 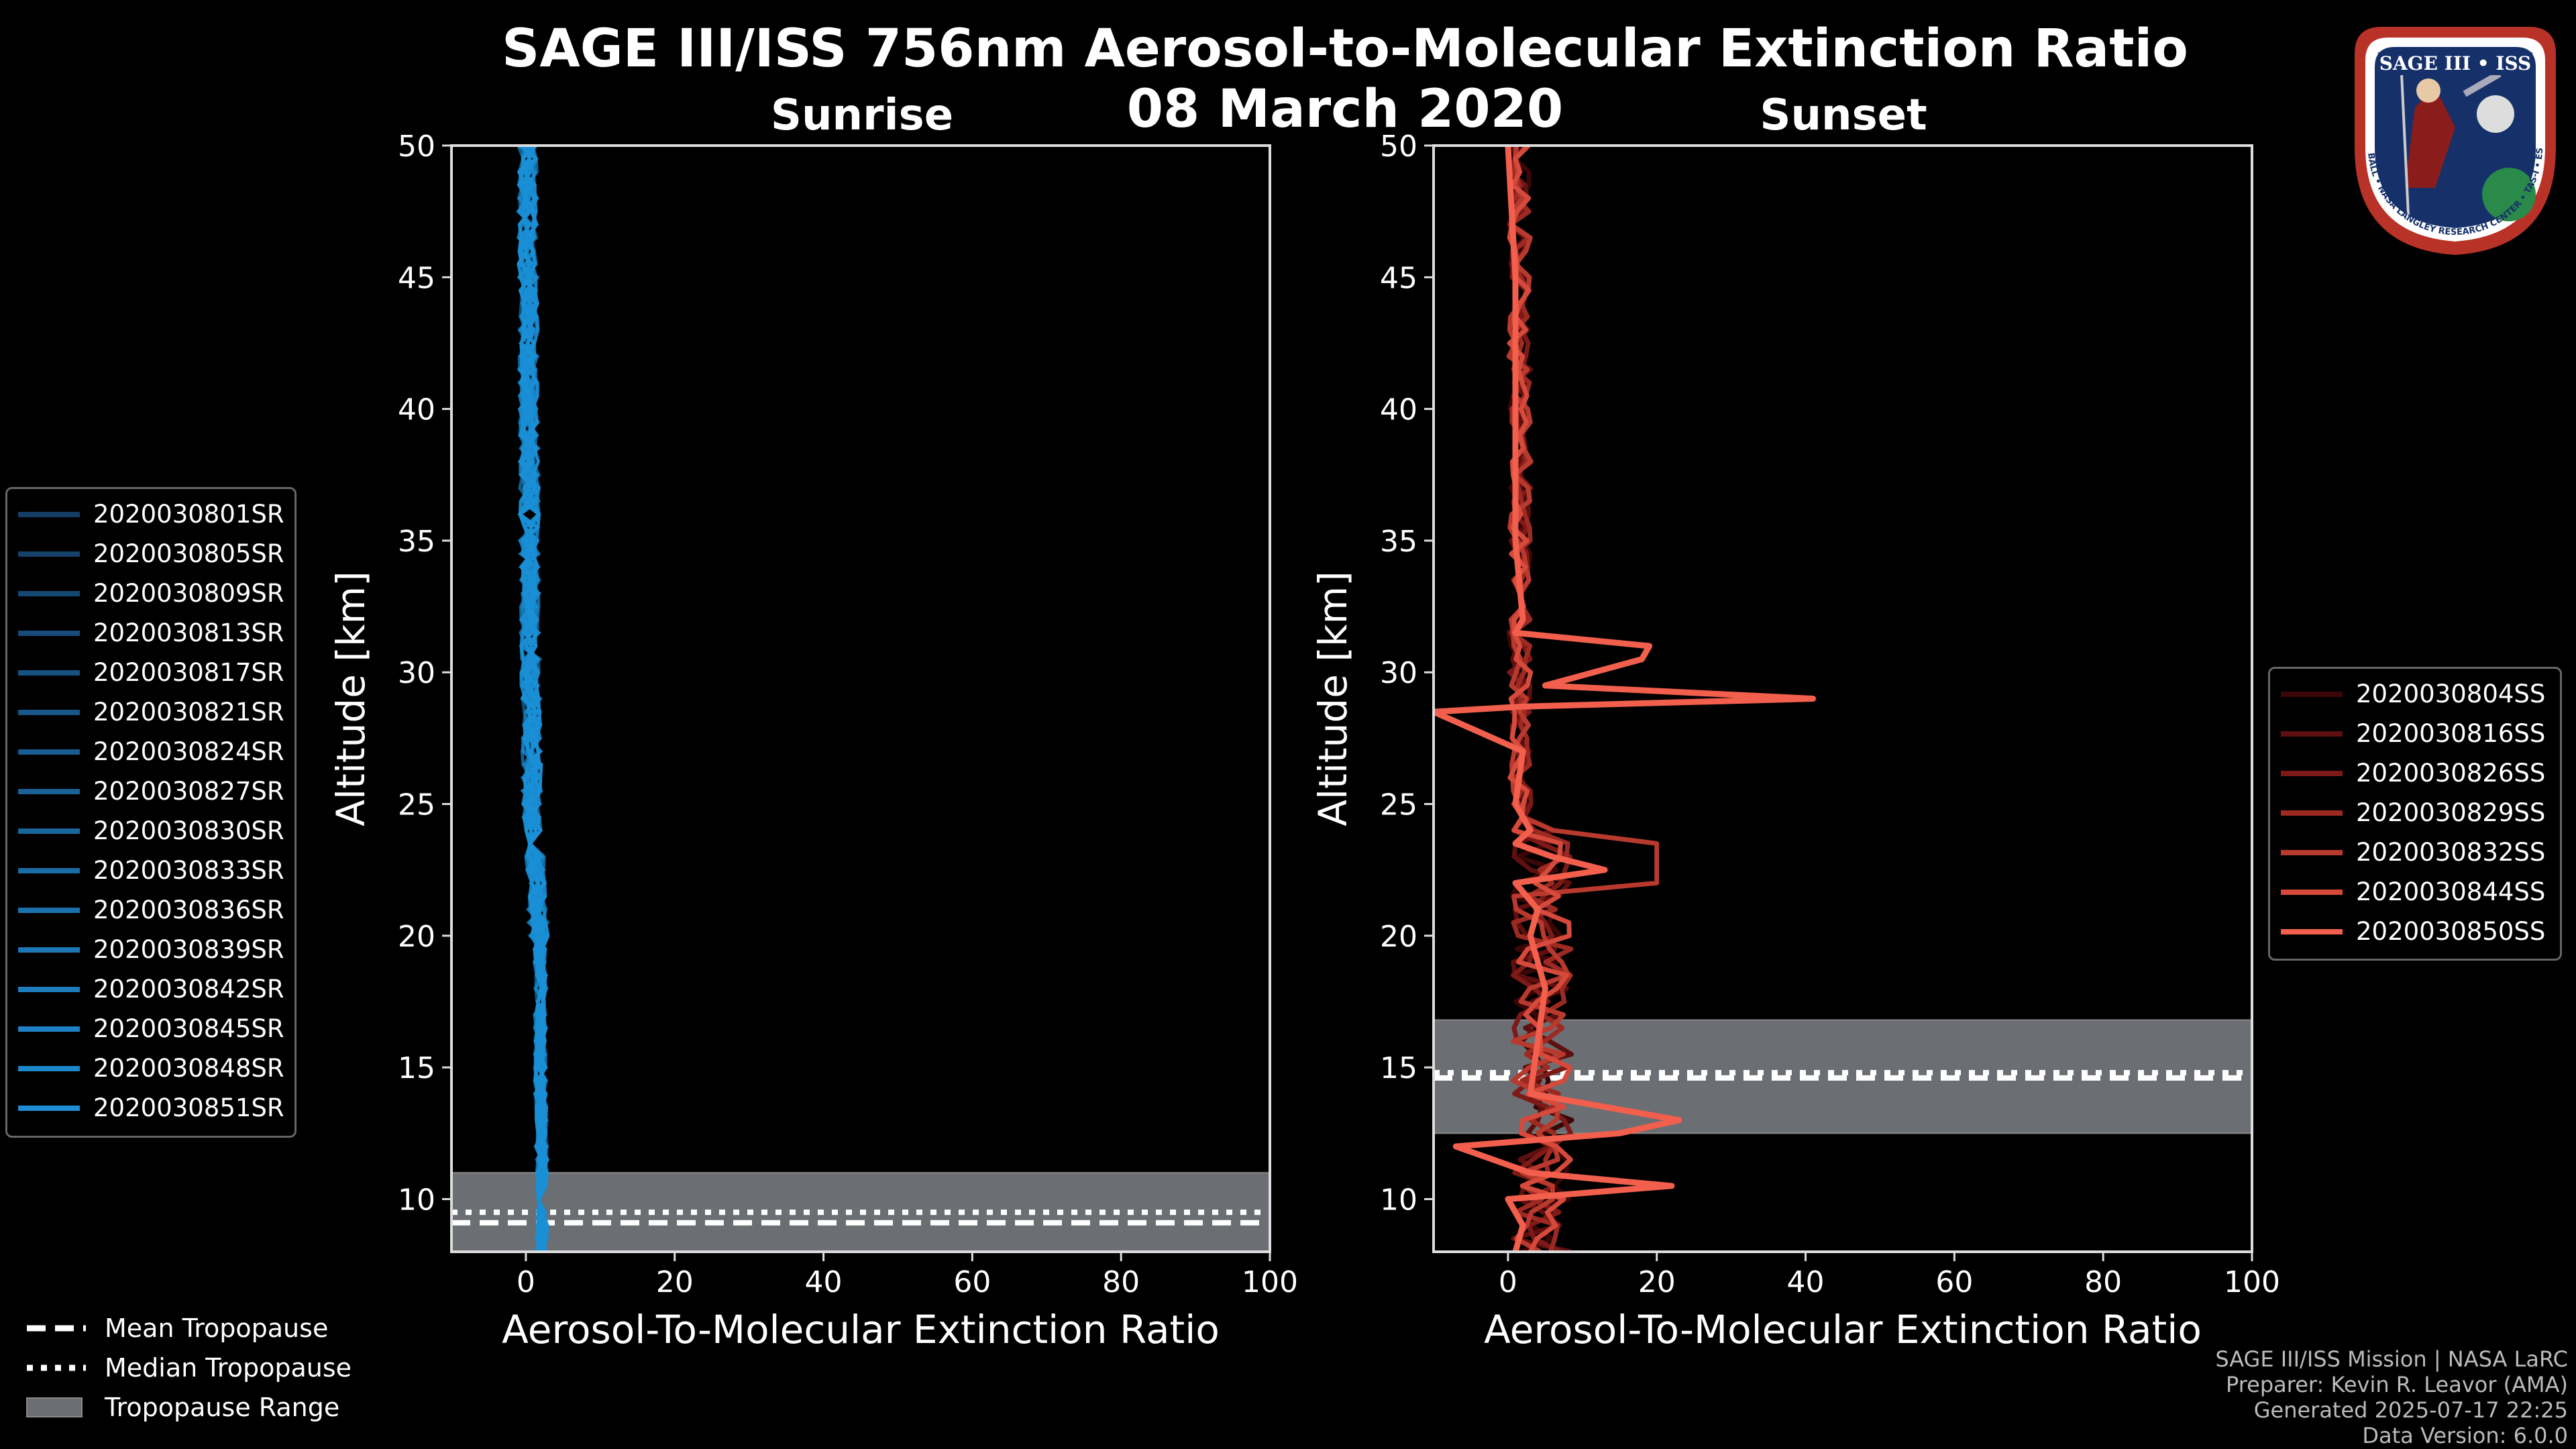 What do you see at coordinates (2103, 1282) in the screenshot?
I see `sunset-xtick-label-80: 80` at bounding box center [2103, 1282].